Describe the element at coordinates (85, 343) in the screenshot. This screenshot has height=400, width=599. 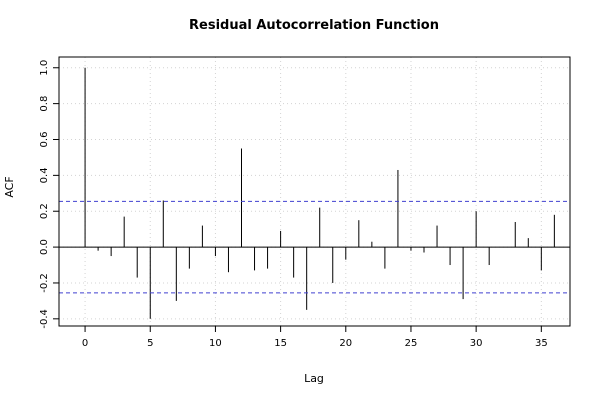
I see `x-tick-label: 0` at that location.